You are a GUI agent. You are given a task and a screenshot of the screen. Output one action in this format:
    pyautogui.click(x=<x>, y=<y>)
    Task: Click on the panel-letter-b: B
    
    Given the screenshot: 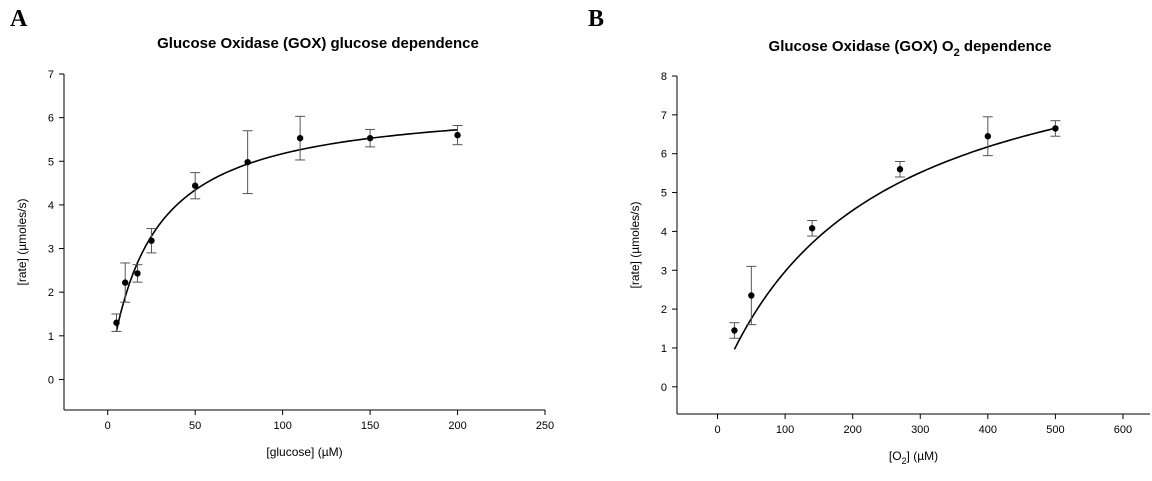 What is the action you would take?
    pyautogui.click(x=596, y=19)
    